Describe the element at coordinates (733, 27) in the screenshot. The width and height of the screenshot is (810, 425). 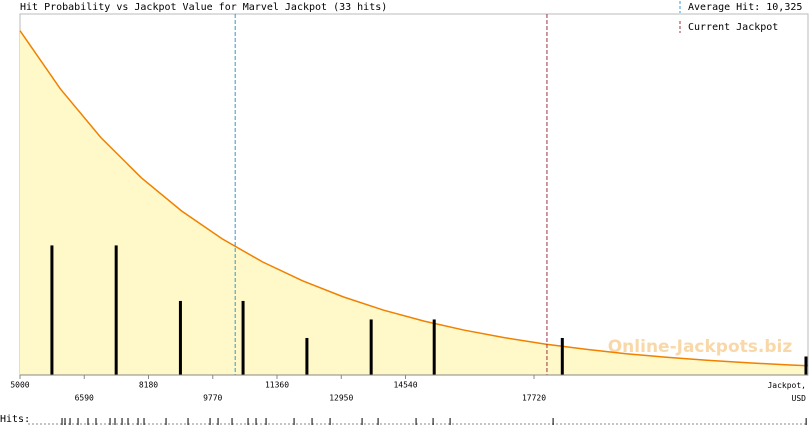
I see `legend-label: Current Jackpot` at that location.